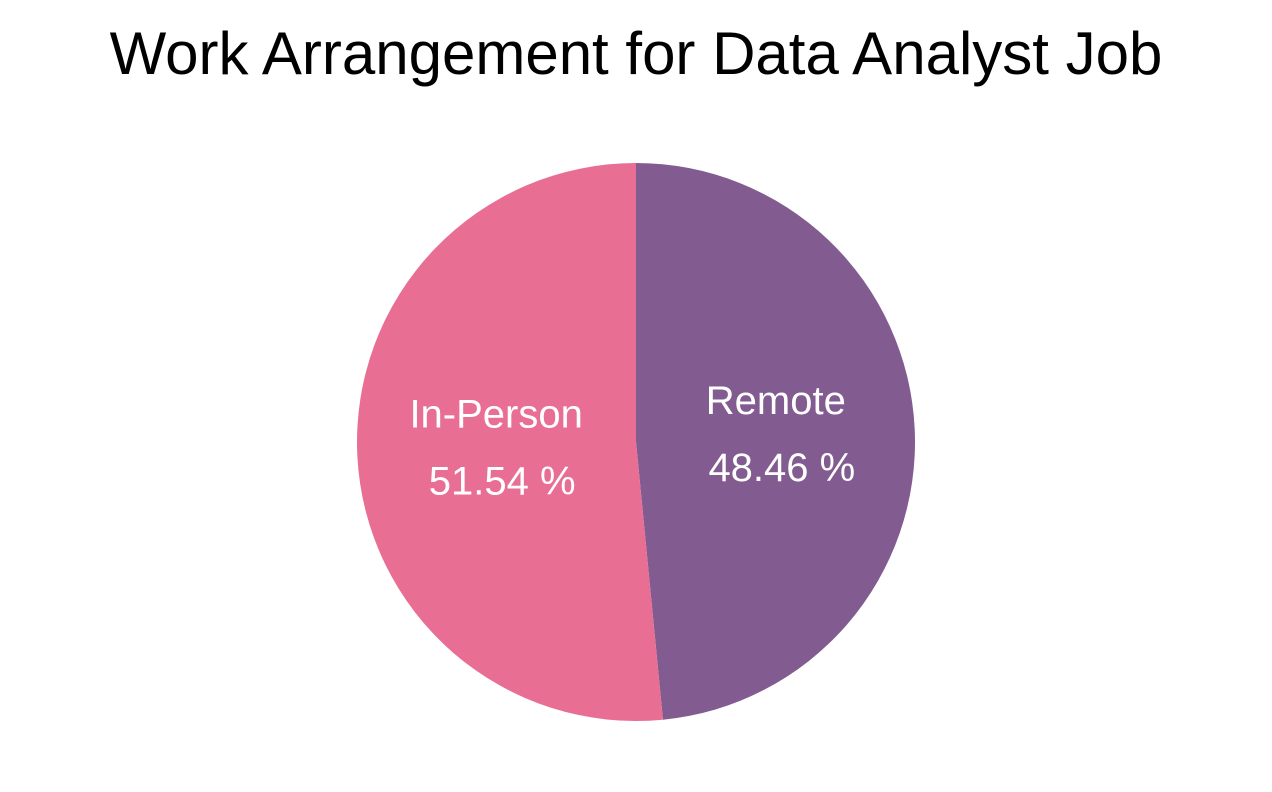 The height and width of the screenshot is (792, 1272). What do you see at coordinates (781, 468) in the screenshot?
I see `slice-value-label: 48.46 %` at bounding box center [781, 468].